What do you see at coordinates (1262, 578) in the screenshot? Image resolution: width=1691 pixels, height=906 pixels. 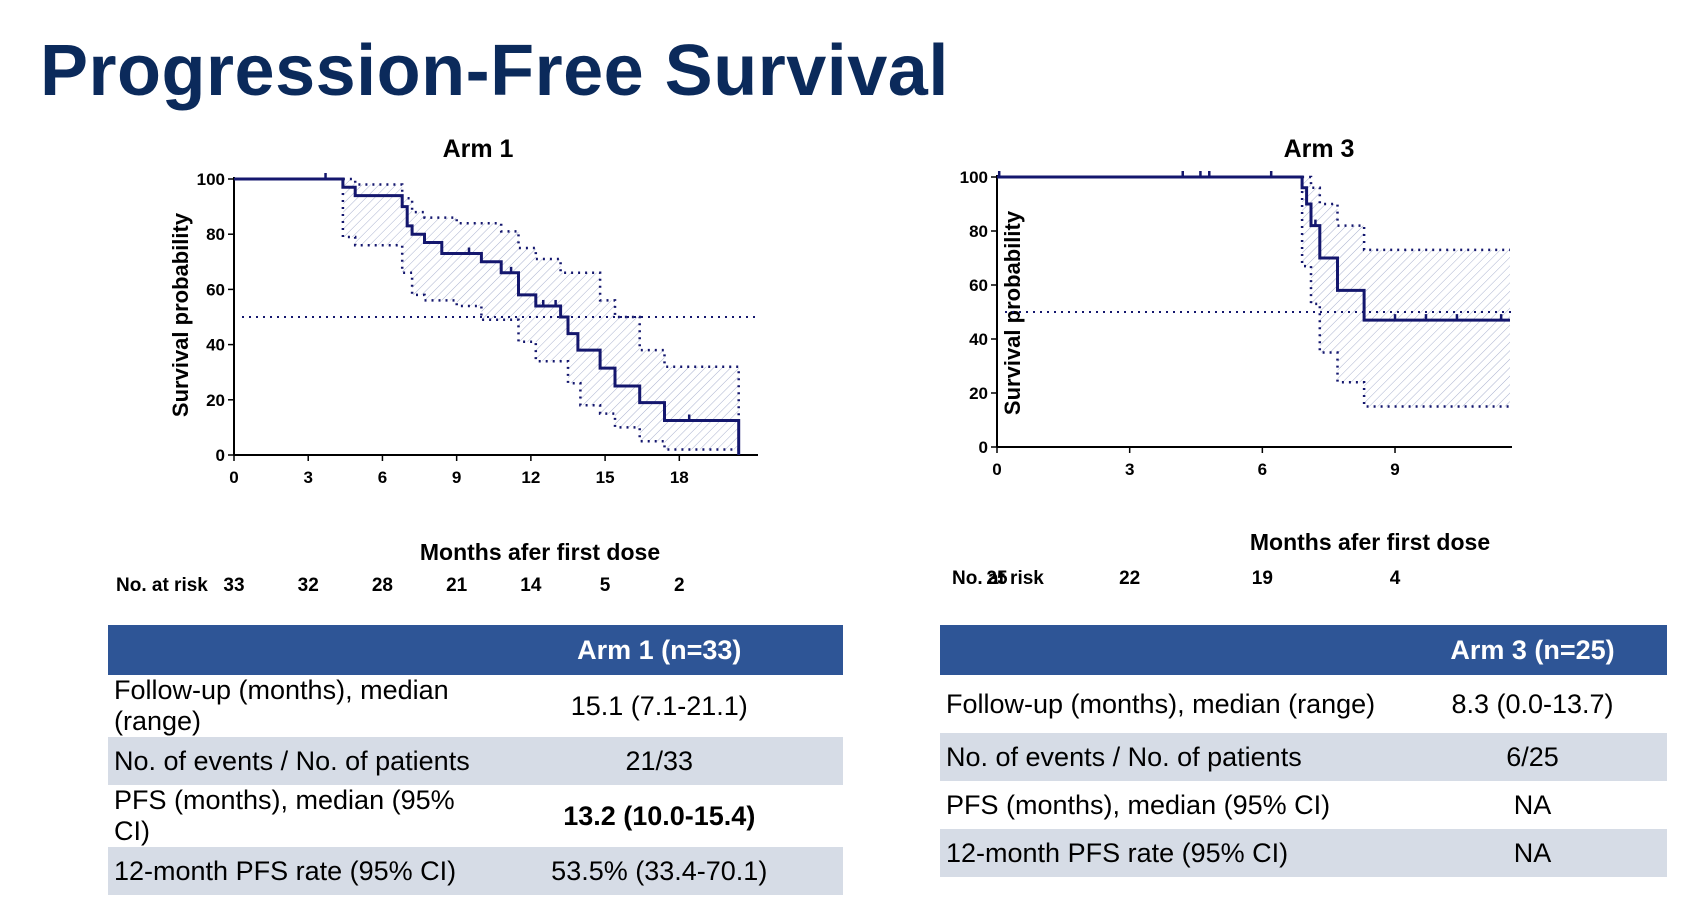 I see `at-risk-count: 19` at bounding box center [1262, 578].